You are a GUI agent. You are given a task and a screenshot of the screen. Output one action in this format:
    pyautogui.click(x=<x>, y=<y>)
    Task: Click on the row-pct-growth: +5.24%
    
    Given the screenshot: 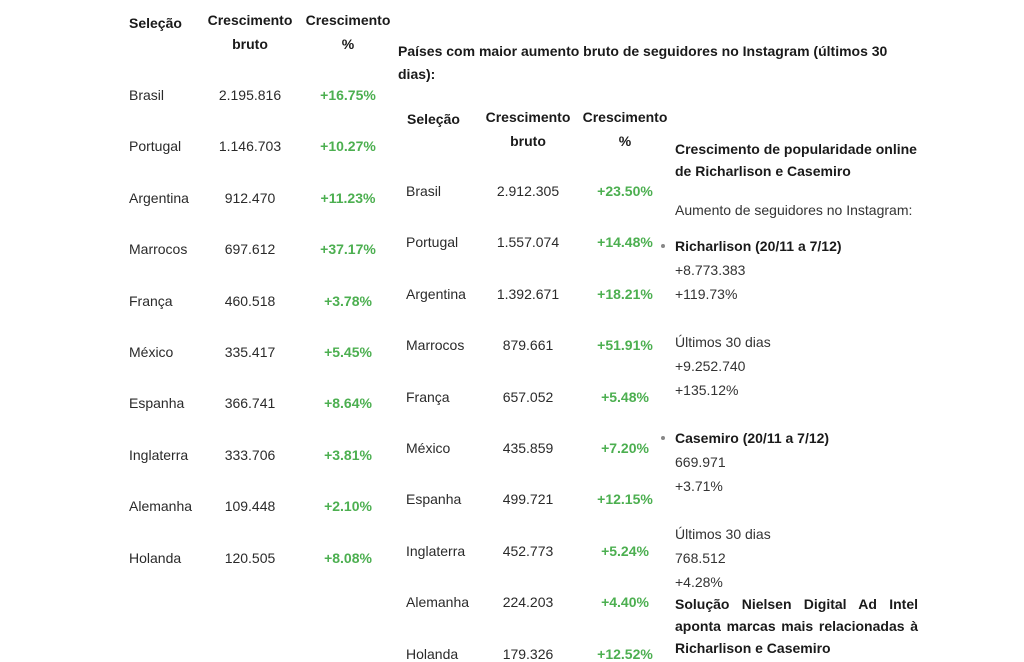 What is the action you would take?
    pyautogui.click(x=625, y=550)
    